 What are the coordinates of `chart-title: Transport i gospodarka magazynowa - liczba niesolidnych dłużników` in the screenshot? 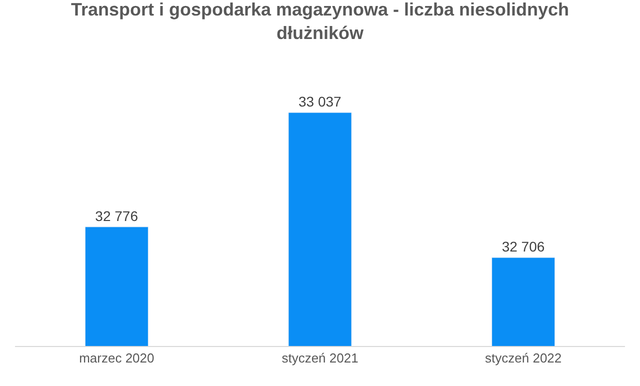 It's located at (320, 21).